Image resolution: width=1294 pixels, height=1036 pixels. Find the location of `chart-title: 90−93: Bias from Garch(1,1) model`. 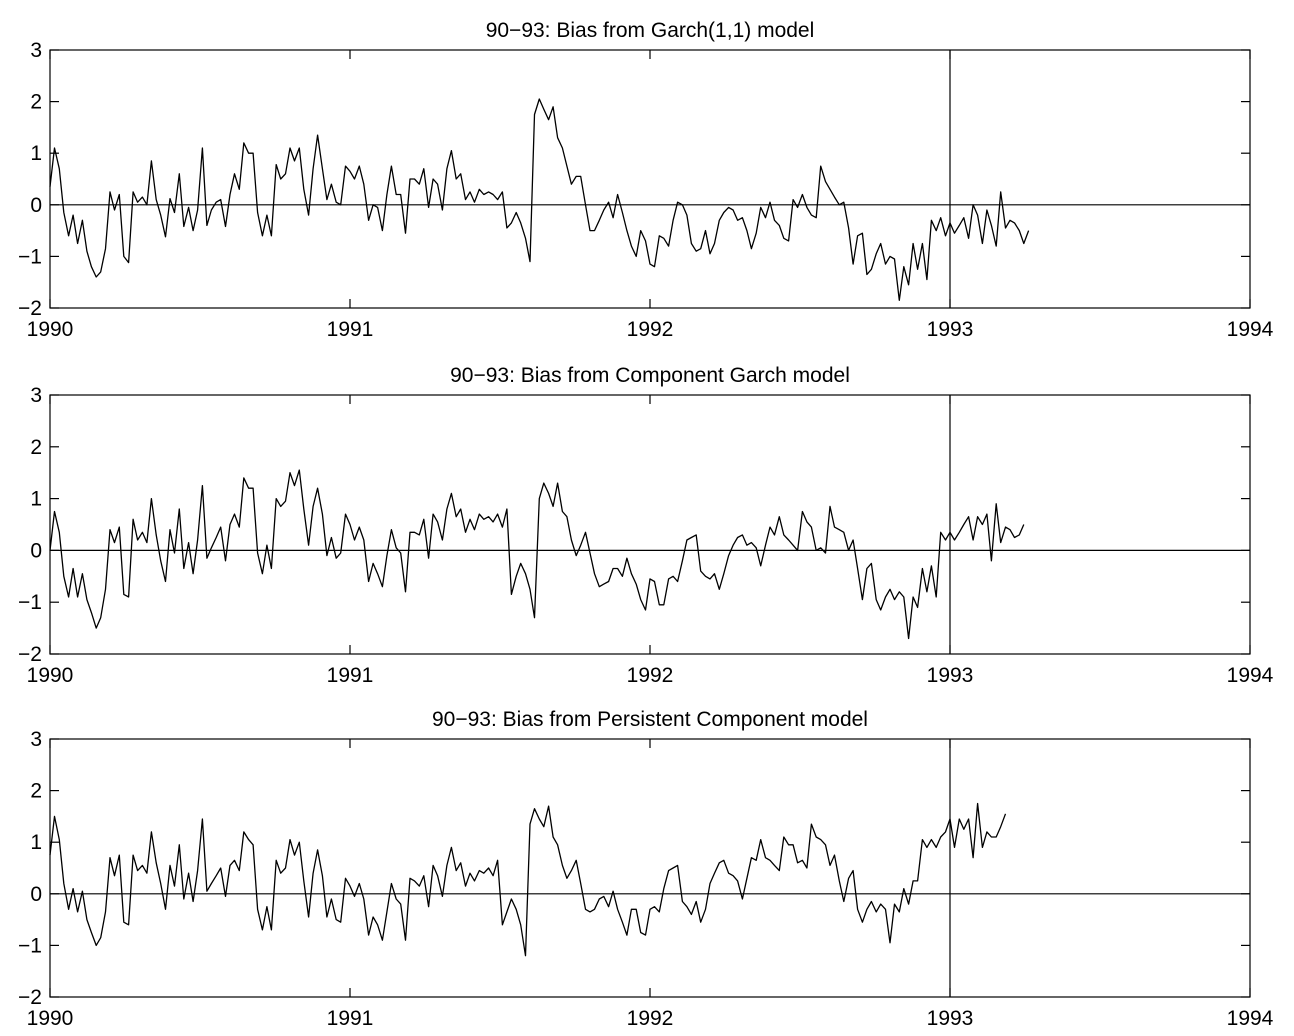

chart-title: 90−93: Bias from Garch(1,1) model is located at coordinates (650, 30).